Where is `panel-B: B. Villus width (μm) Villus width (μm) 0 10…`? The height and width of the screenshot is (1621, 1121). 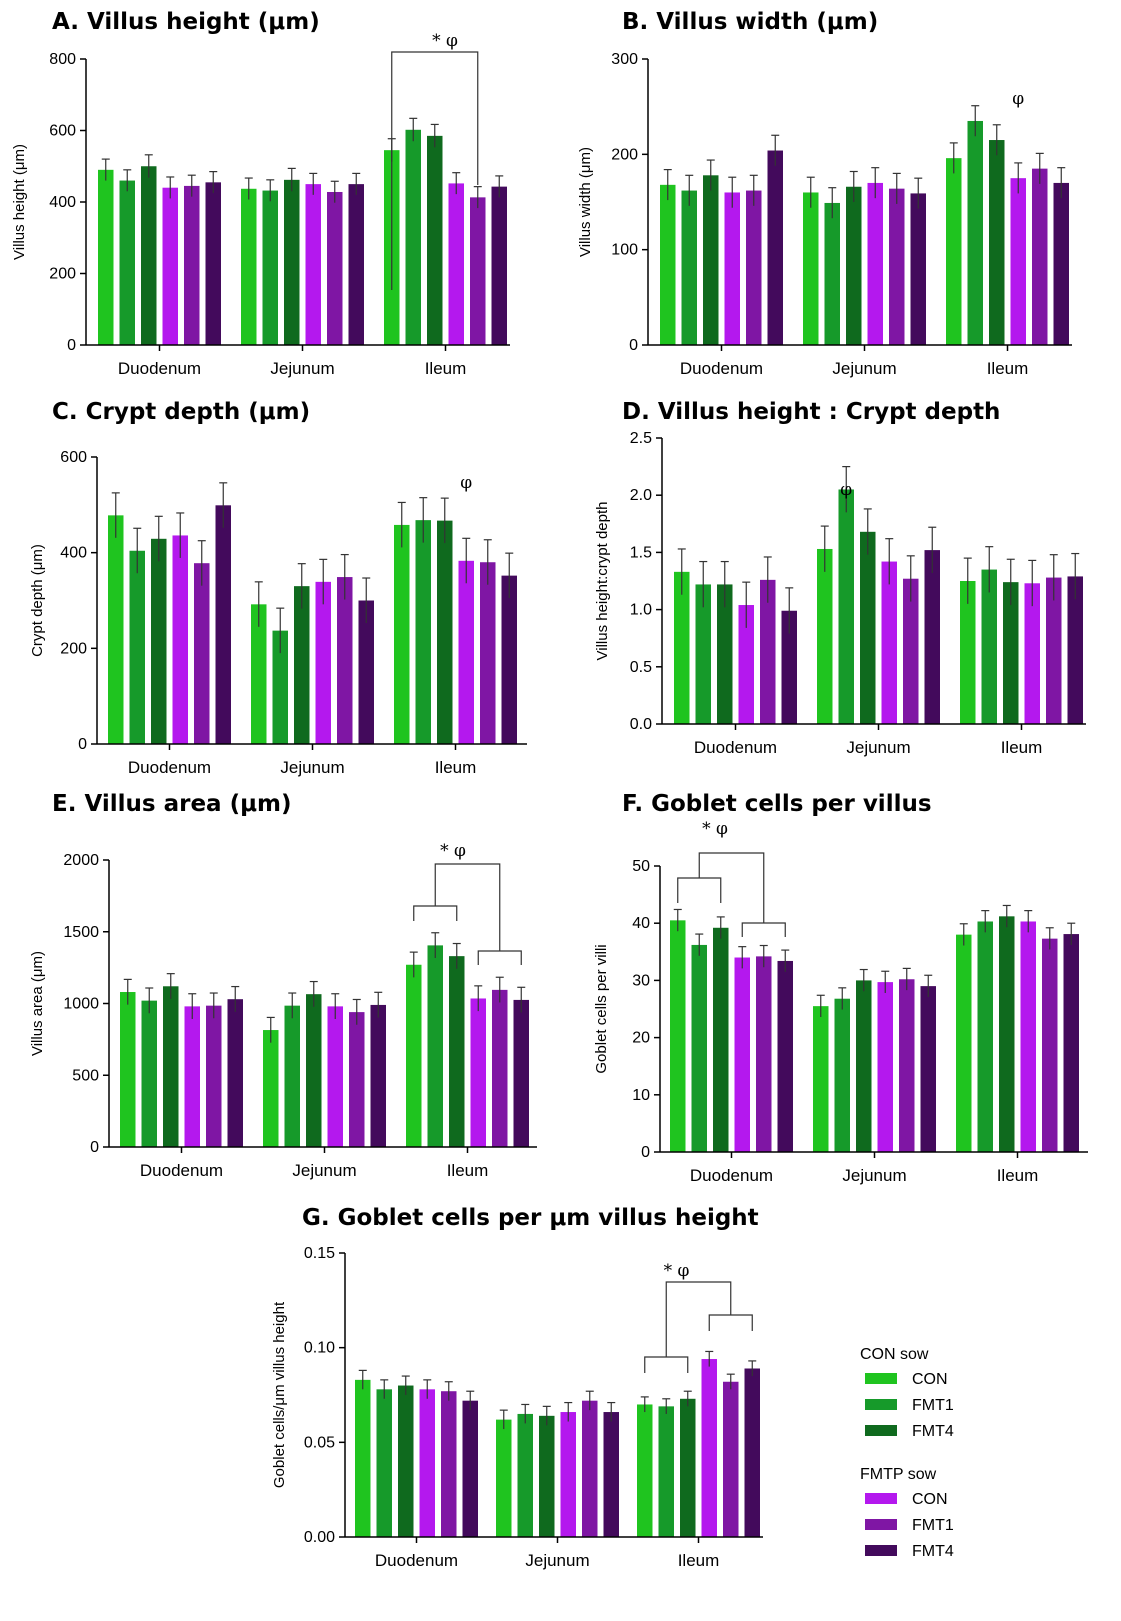 panel-B: B. Villus width (μm) Villus width (μm) 0 10… is located at coordinates (824, 193).